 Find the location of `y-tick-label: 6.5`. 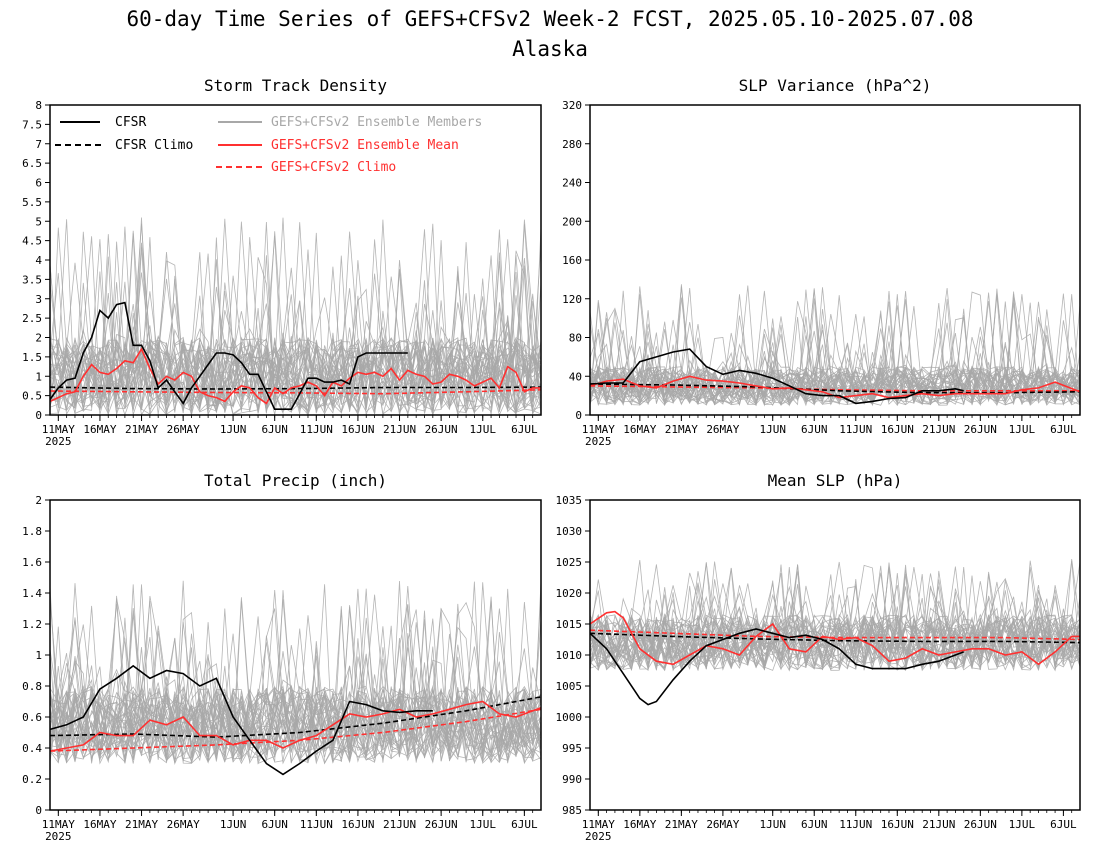

y-tick-label: 6.5 is located at coordinates (32, 163).